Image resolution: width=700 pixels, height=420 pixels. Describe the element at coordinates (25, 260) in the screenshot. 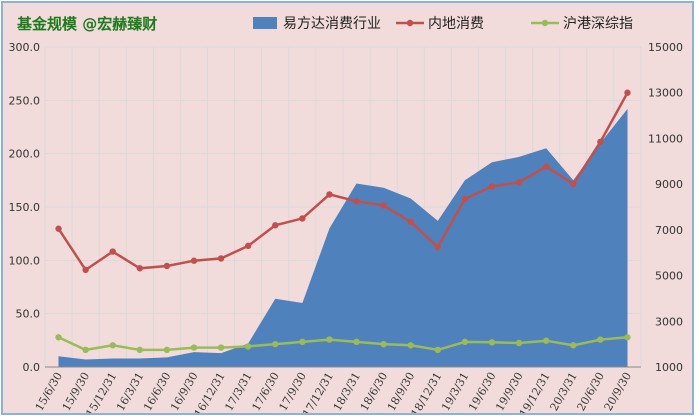

I see `y-left-tick-label: 100.0` at that location.